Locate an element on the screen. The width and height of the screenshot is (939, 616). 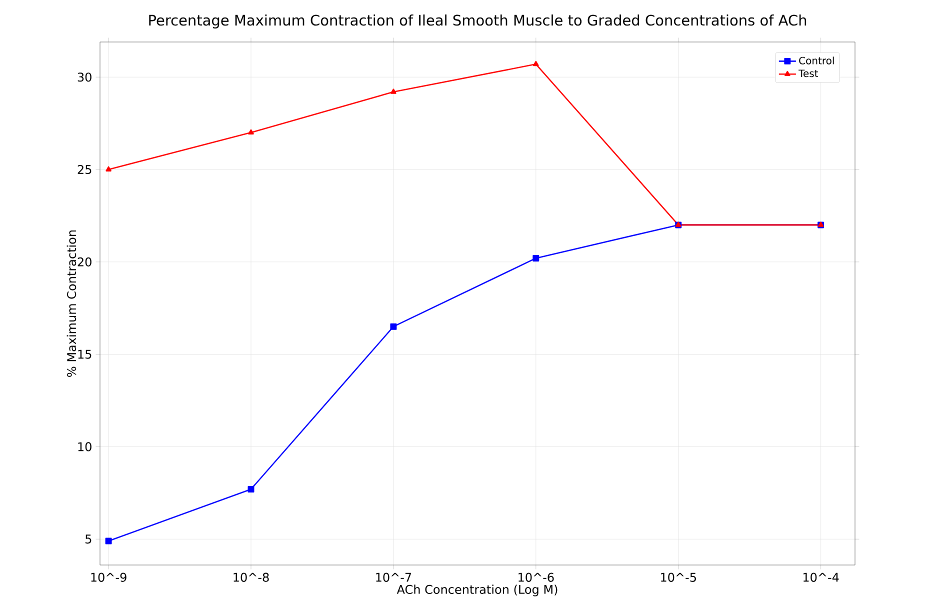
x-tick-label: 10^-7 is located at coordinates (394, 577).